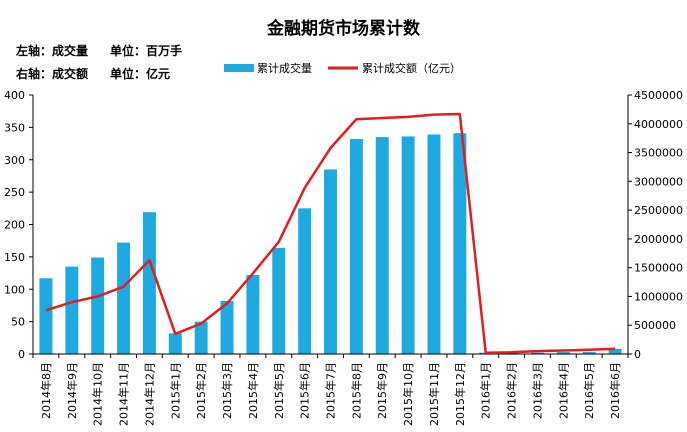 The height and width of the screenshot is (432, 687). Describe the element at coordinates (14, 289) in the screenshot. I see `left-tick-label: 100` at that location.